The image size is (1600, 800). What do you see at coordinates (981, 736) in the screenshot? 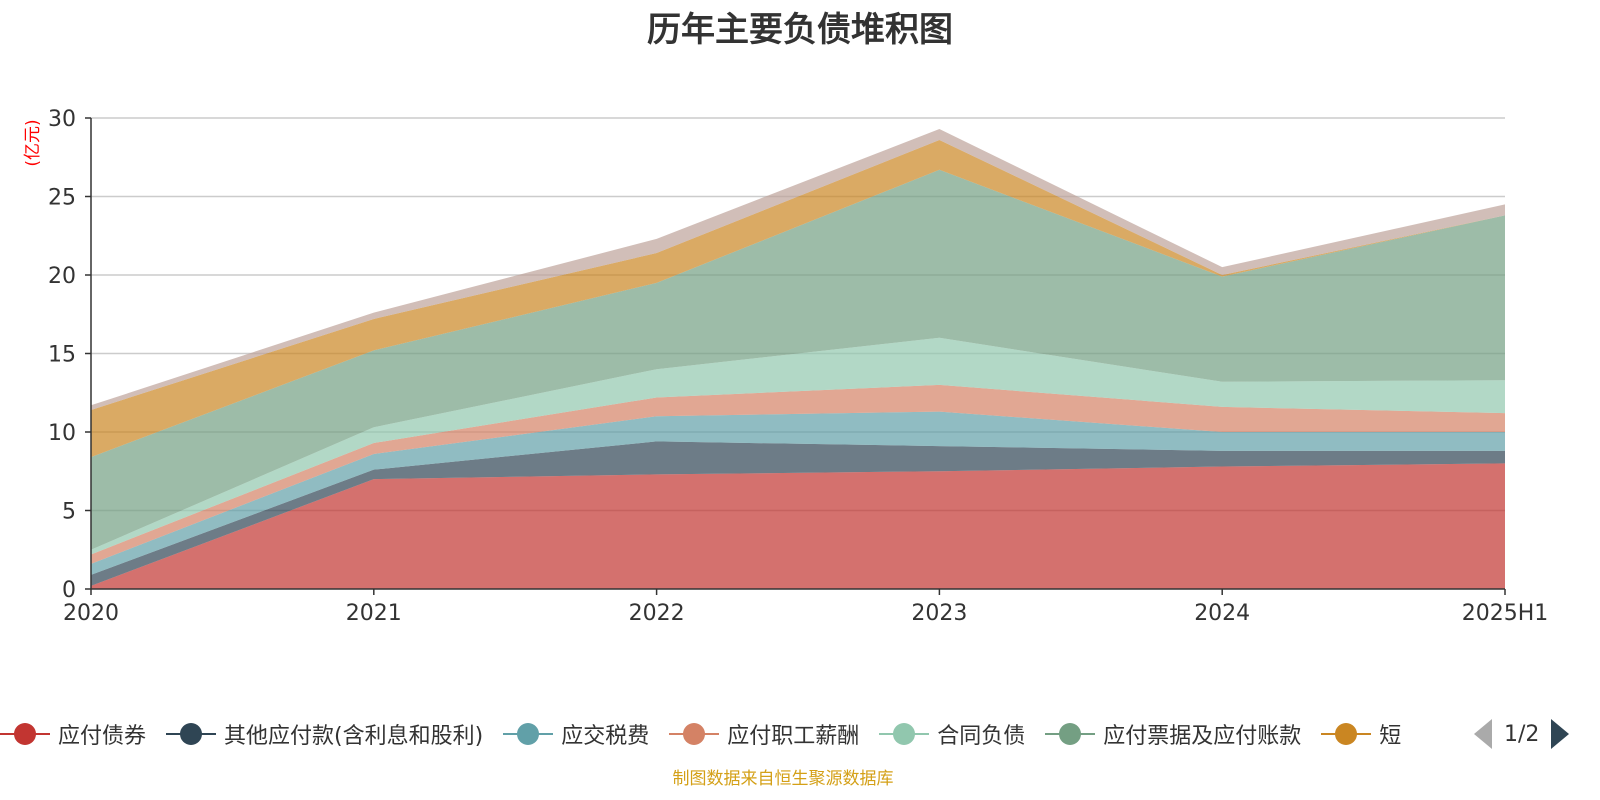
I see `legend-label: 合同负债` at bounding box center [981, 736].